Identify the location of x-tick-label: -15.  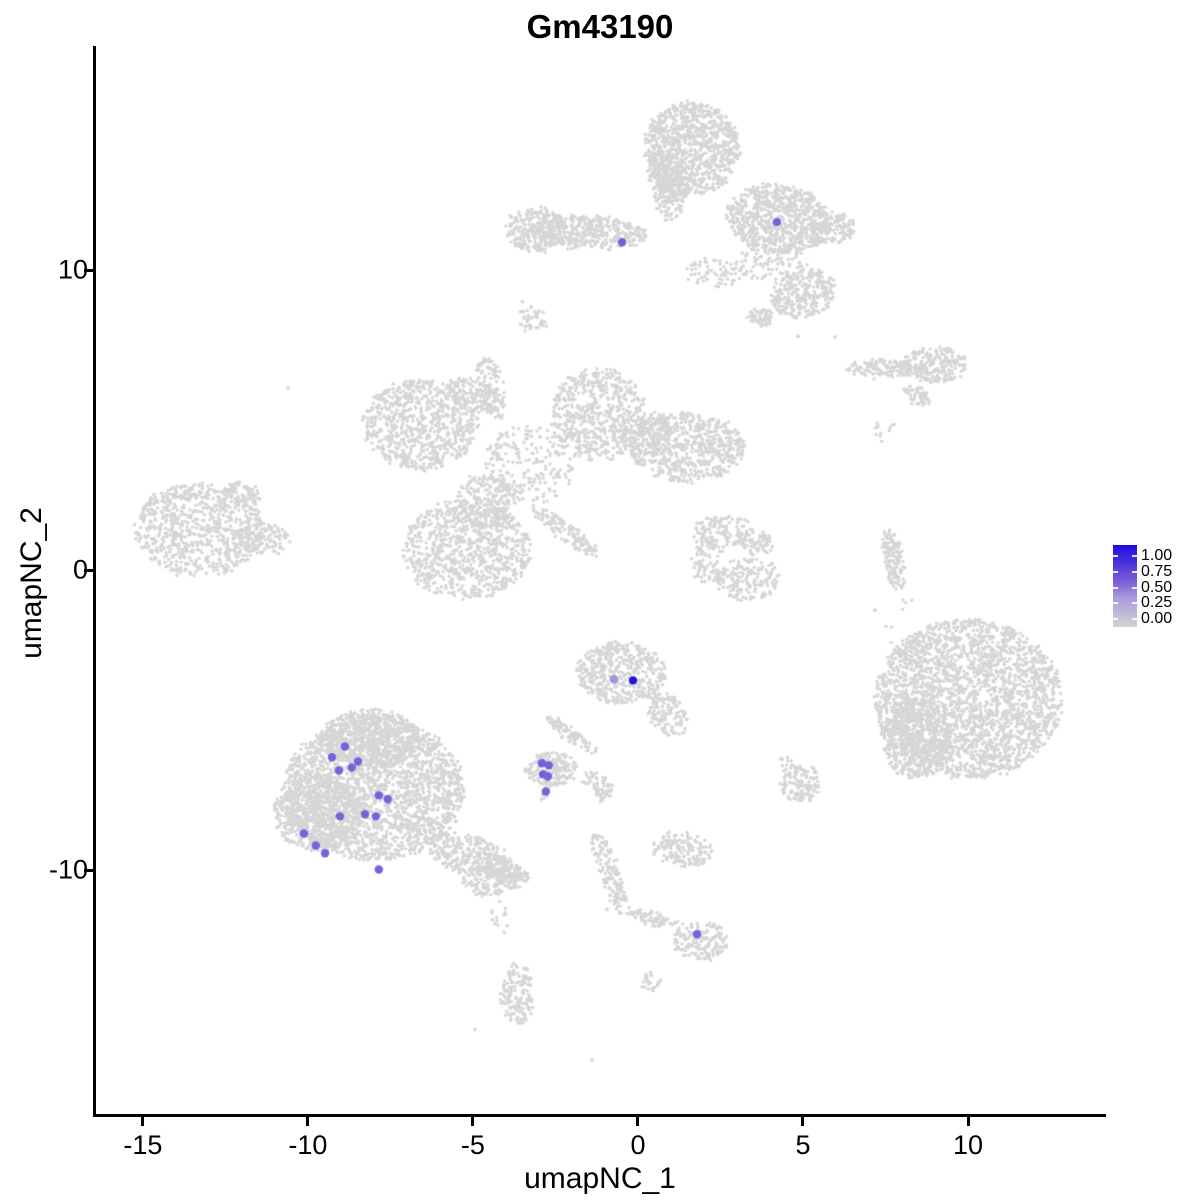
(143, 1145).